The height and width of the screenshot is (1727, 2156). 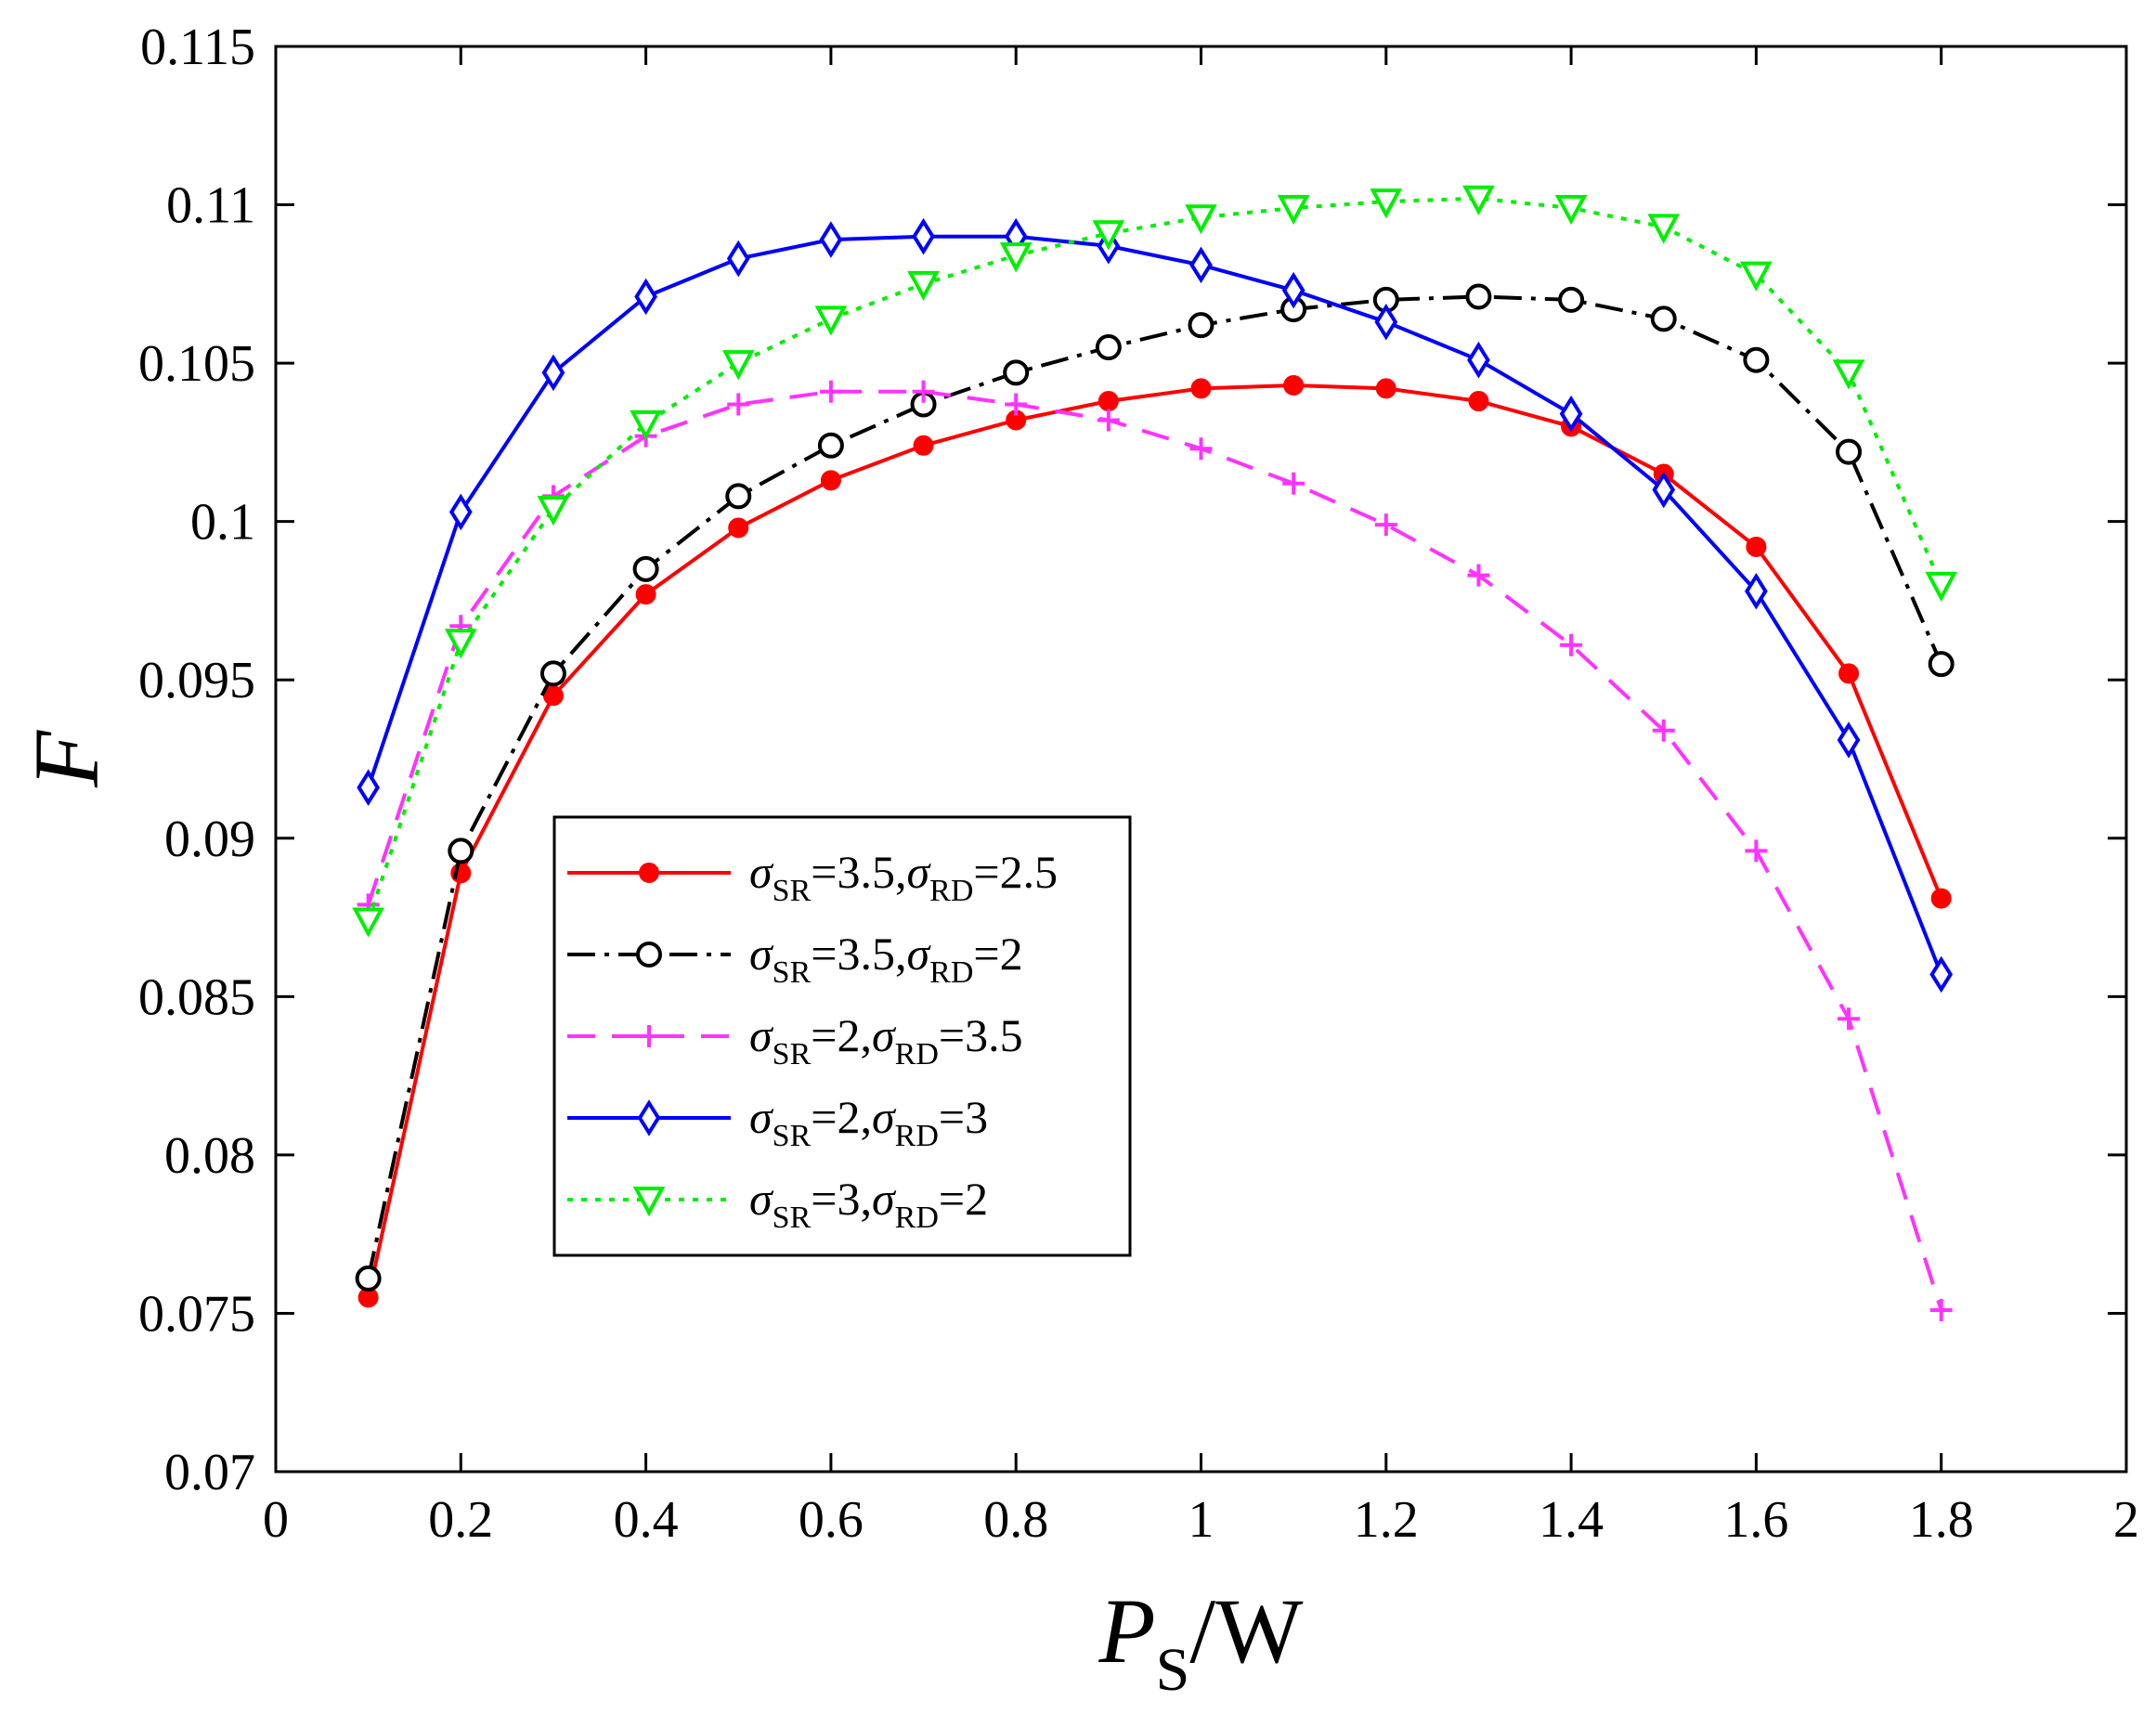 What do you see at coordinates (1201, 1641) in the screenshot?
I see `x-axis-label: PS/W` at bounding box center [1201, 1641].